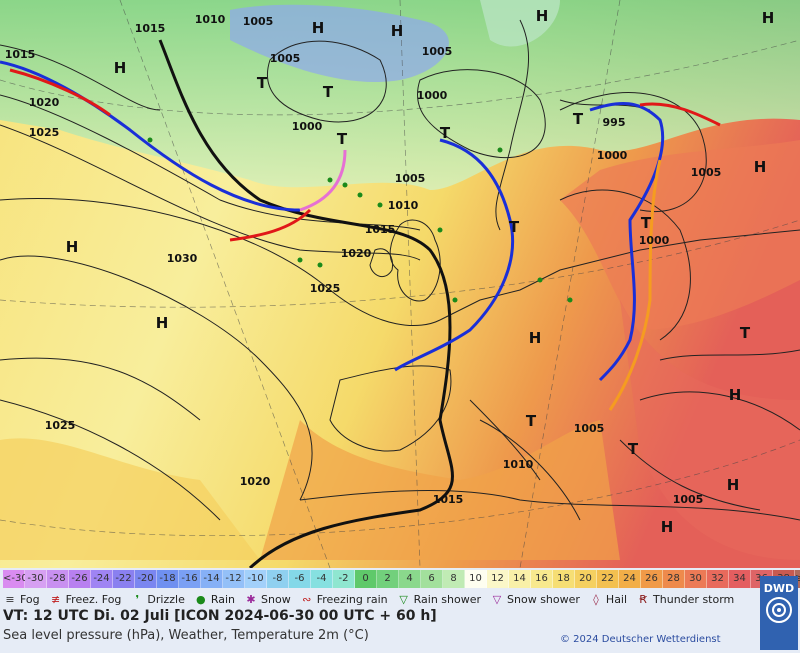 This screenshot has width=800, height=653. What do you see at coordinates (182, 258) in the screenshot?
I see `isobar-label: 1030` at bounding box center [182, 258].